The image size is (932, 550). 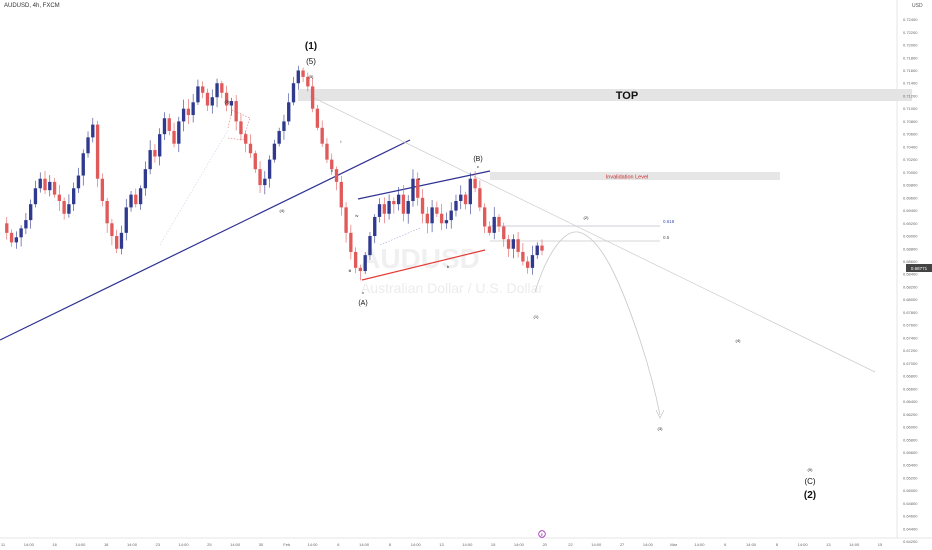 What do you see at coordinates (910, 337) in the screenshot?
I see `price-tick-25: 0.67400` at bounding box center [910, 337].